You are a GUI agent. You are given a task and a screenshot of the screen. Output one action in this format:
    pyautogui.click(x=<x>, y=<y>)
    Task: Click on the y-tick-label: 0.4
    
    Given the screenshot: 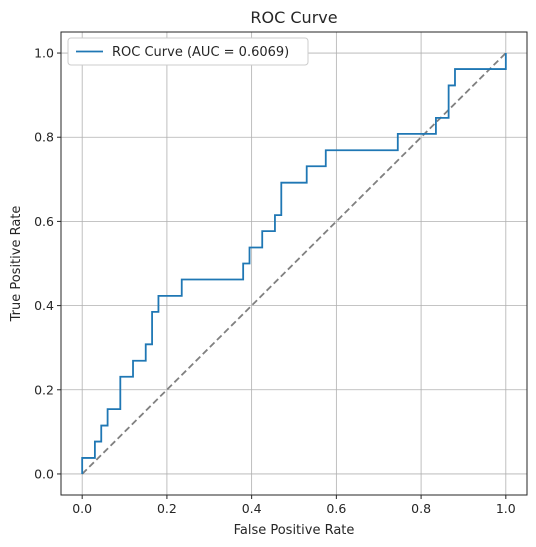 What is the action you would take?
    pyautogui.click(x=44, y=305)
    